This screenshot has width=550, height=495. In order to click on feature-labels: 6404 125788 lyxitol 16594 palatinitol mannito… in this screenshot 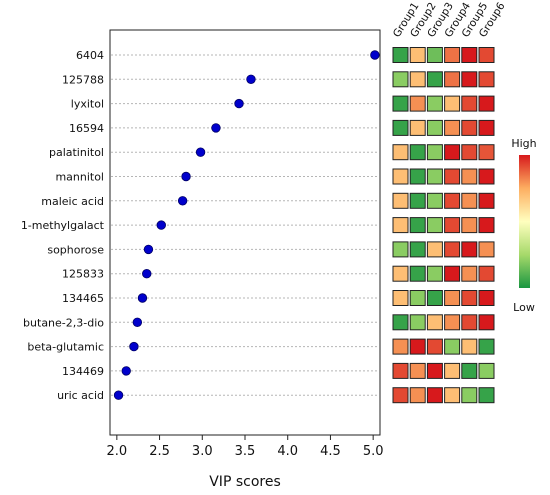, I will do `click(63, 225)`.